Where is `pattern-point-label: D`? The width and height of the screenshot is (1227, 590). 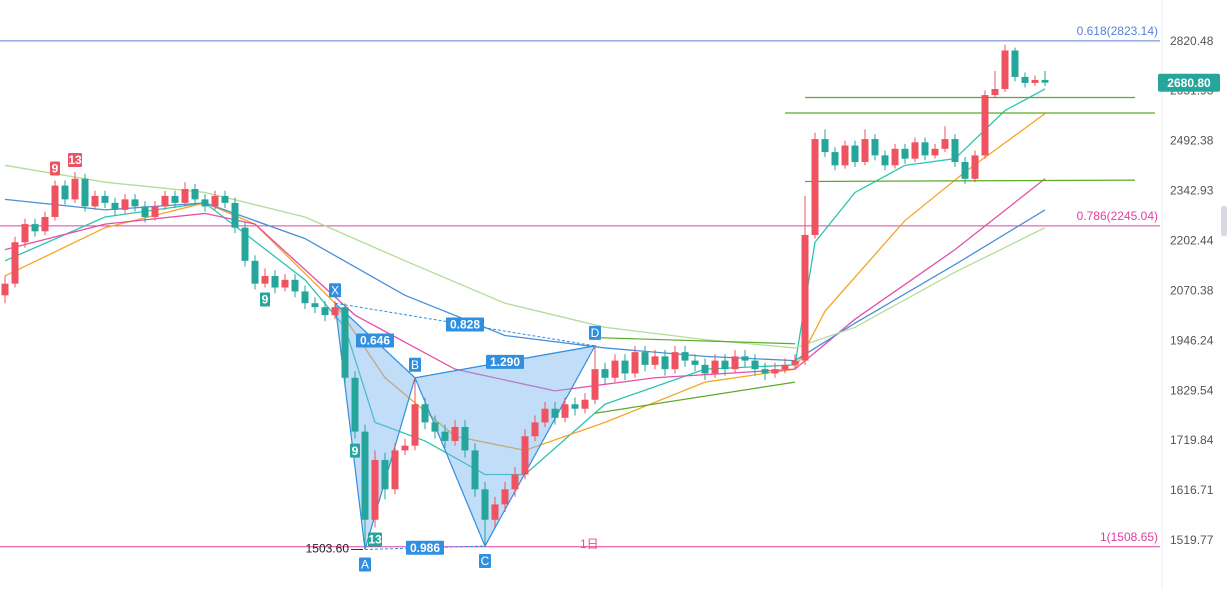
pattern-point-label: D is located at coordinates (595, 333).